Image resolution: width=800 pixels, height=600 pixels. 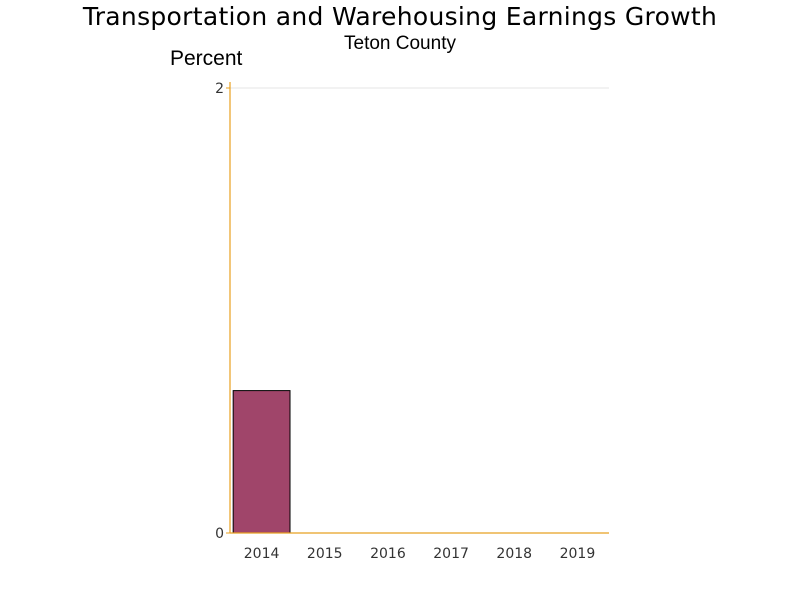 What do you see at coordinates (578, 554) in the screenshot?
I see `x-tick-label: 2019` at bounding box center [578, 554].